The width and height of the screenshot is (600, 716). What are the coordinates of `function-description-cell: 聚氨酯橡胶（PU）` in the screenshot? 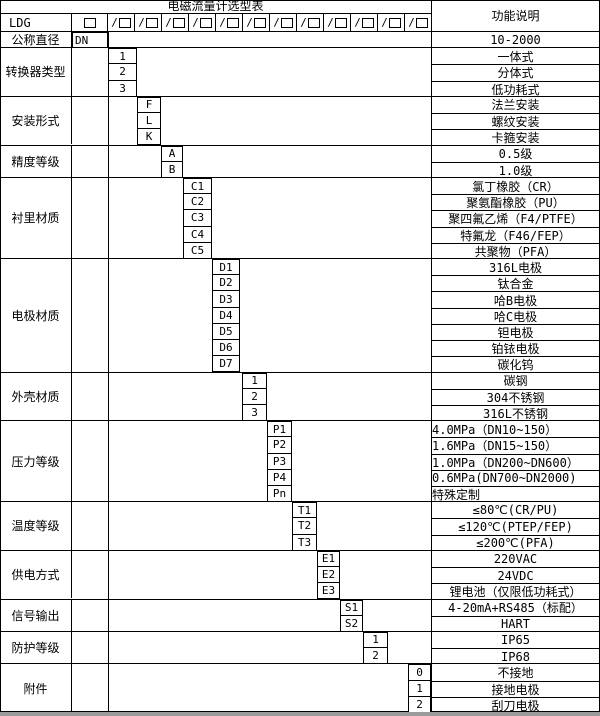 It's located at (515, 202).